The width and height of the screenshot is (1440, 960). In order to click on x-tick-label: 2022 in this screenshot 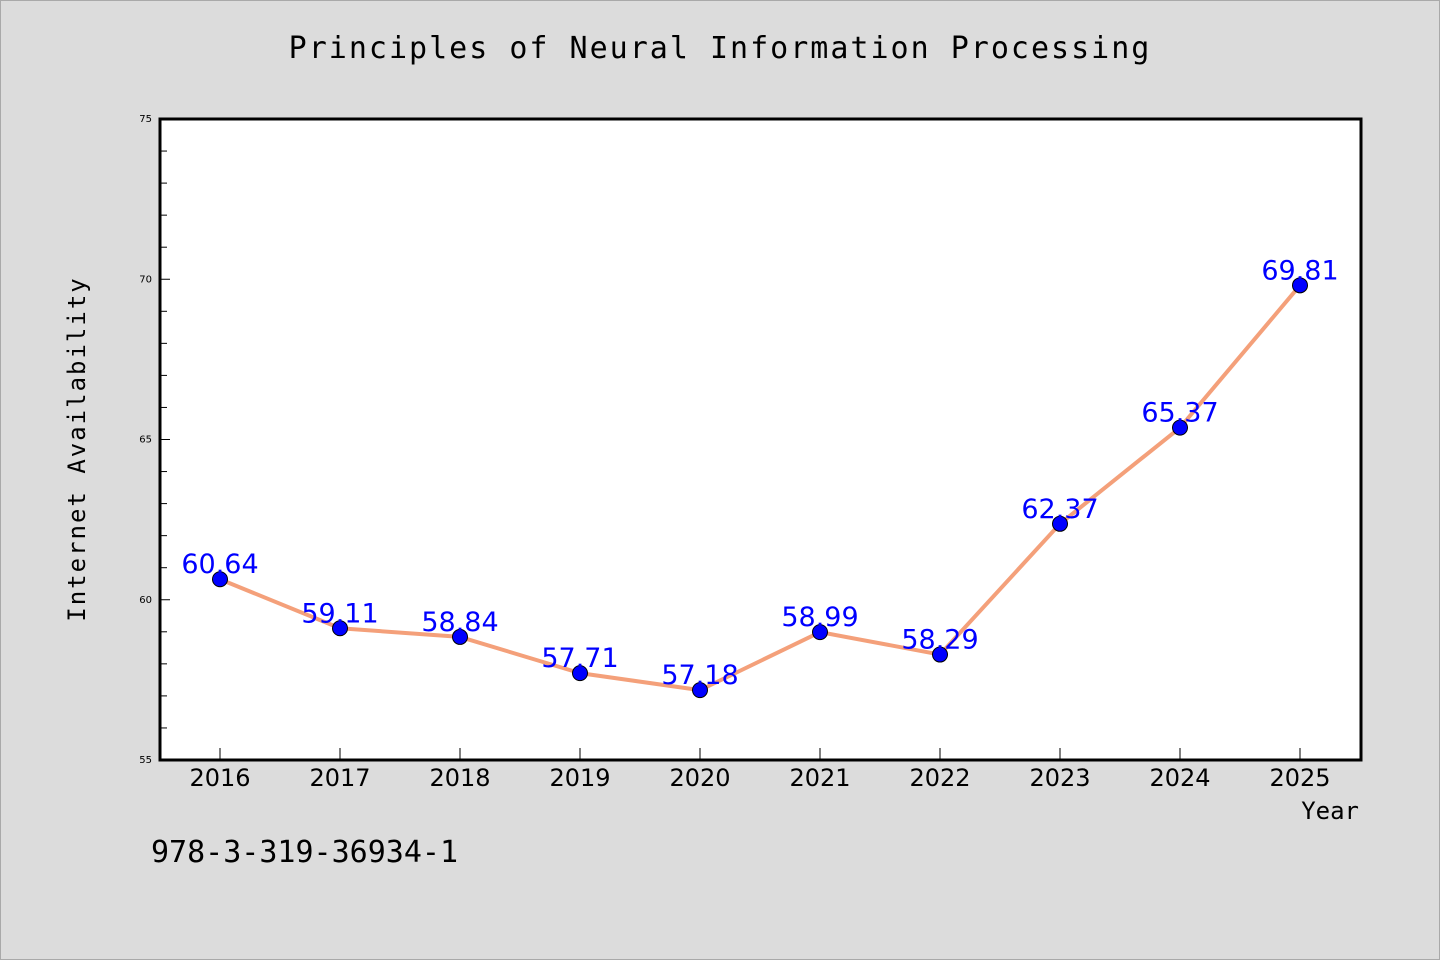, I will do `click(939, 778)`.